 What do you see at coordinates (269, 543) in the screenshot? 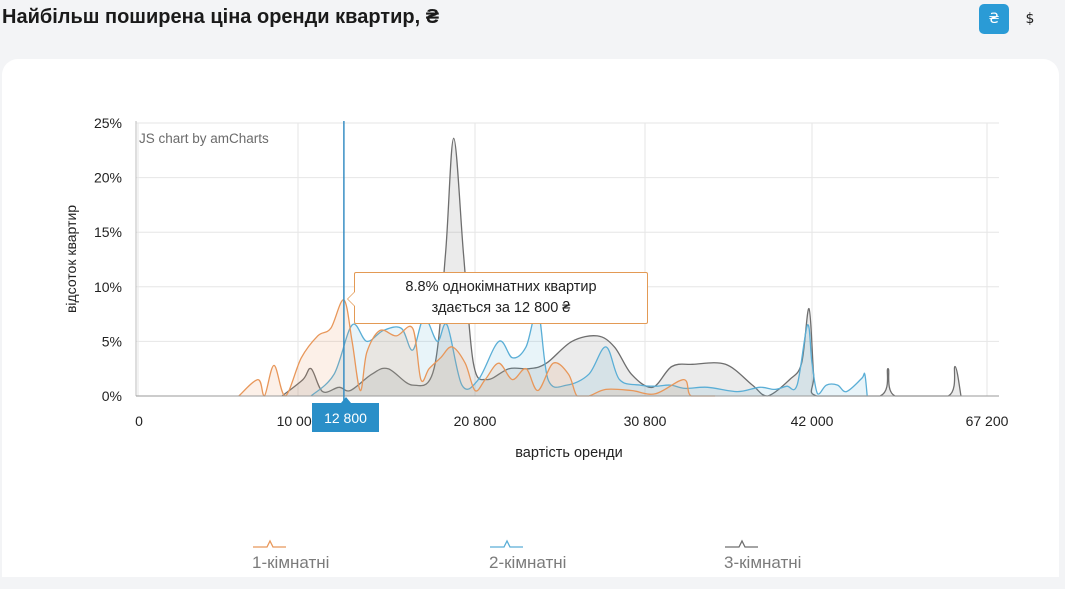
I see `legend-marker-one-room` at bounding box center [269, 543].